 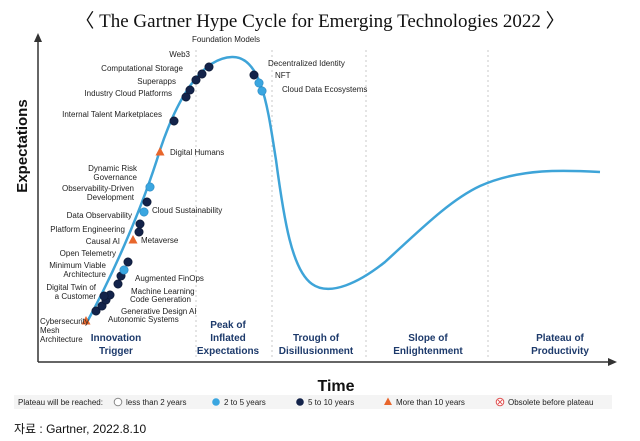 What do you see at coordinates (179, 54) in the screenshot?
I see `label-web3: Web3` at bounding box center [179, 54].